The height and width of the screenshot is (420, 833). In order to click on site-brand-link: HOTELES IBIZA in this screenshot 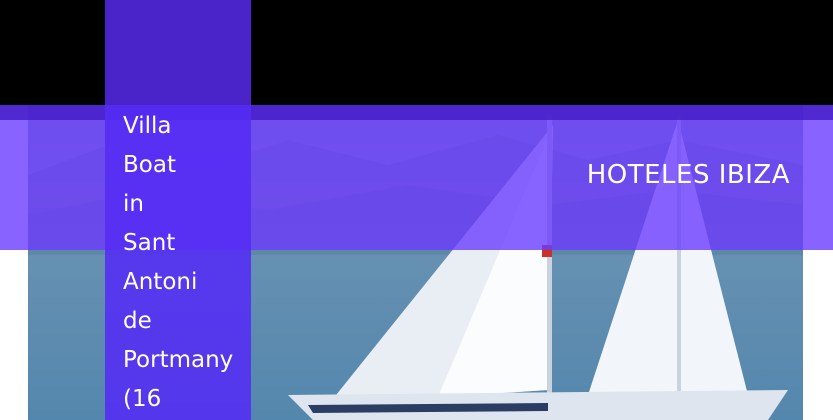, I will do `click(688, 175)`.